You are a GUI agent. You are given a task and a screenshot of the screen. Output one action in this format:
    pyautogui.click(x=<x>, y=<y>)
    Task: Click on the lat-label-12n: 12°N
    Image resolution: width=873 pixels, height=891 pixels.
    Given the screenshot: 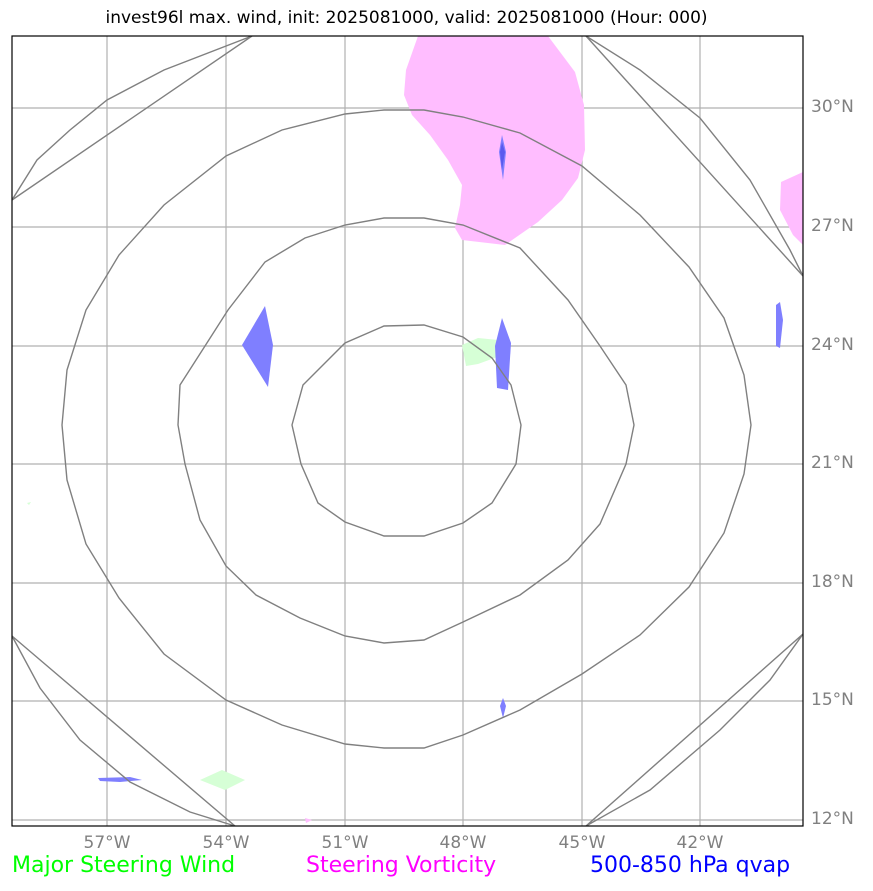 What is the action you would take?
    pyautogui.click(x=832, y=819)
    